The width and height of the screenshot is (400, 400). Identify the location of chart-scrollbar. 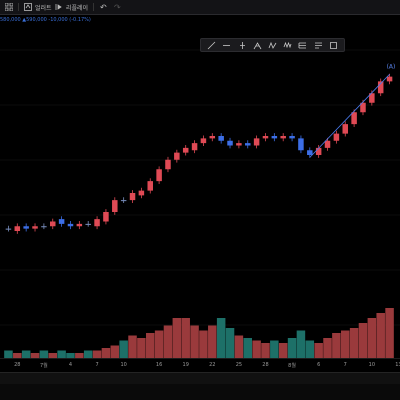
(200, 378).